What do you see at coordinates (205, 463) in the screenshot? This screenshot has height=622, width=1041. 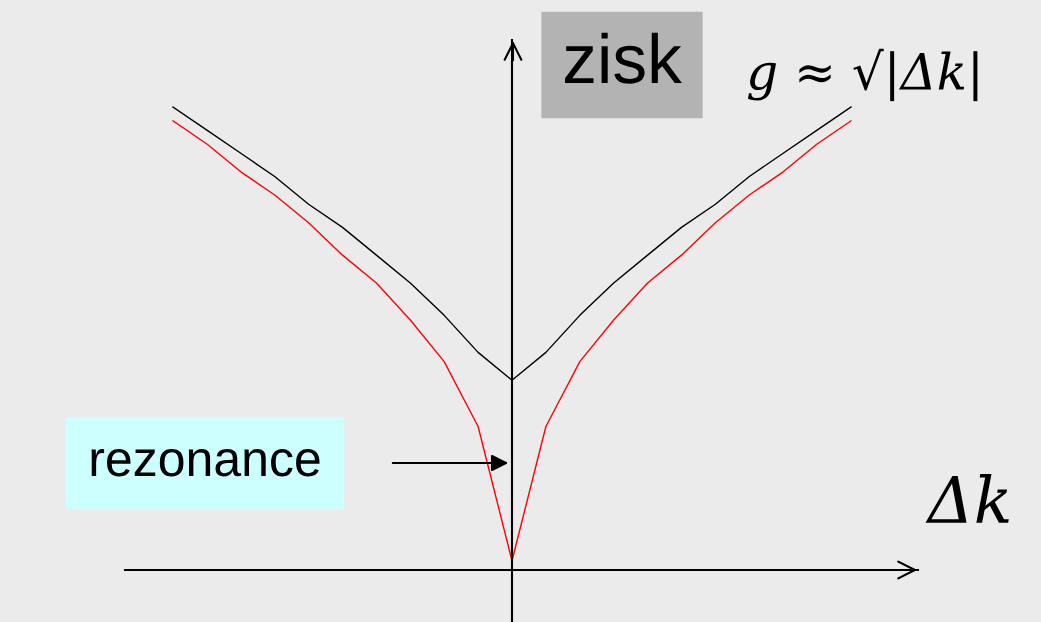 I see `annotation: rezonance` at bounding box center [205, 463].